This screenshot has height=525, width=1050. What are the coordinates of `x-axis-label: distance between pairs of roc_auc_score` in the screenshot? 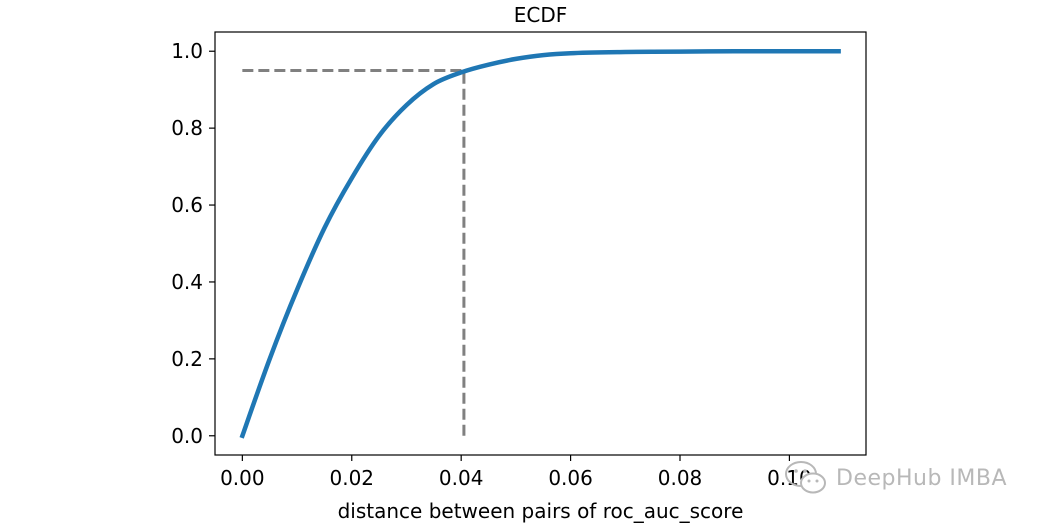 It's located at (541, 511).